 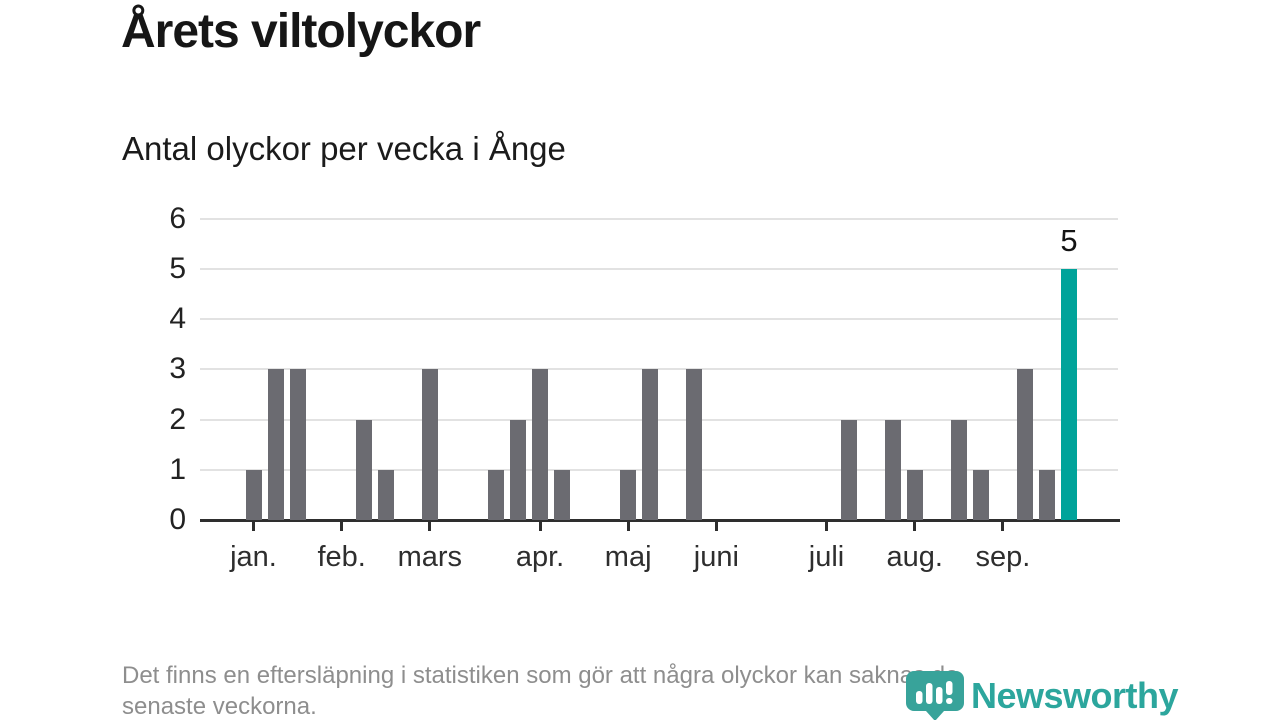 I want to click on x-tick-feb, so click(x=342, y=526).